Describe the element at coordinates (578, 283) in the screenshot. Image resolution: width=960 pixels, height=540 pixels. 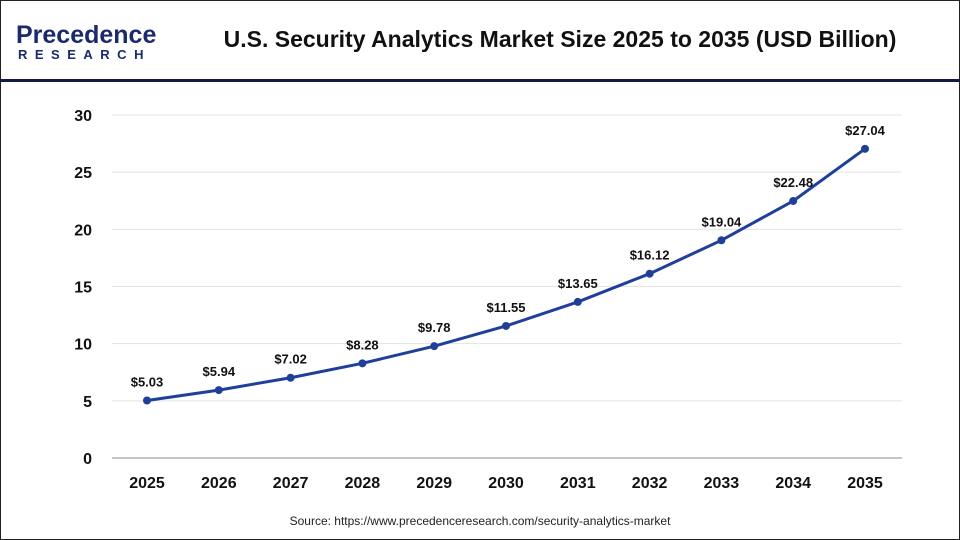
I see `data-label: $13.65` at that location.